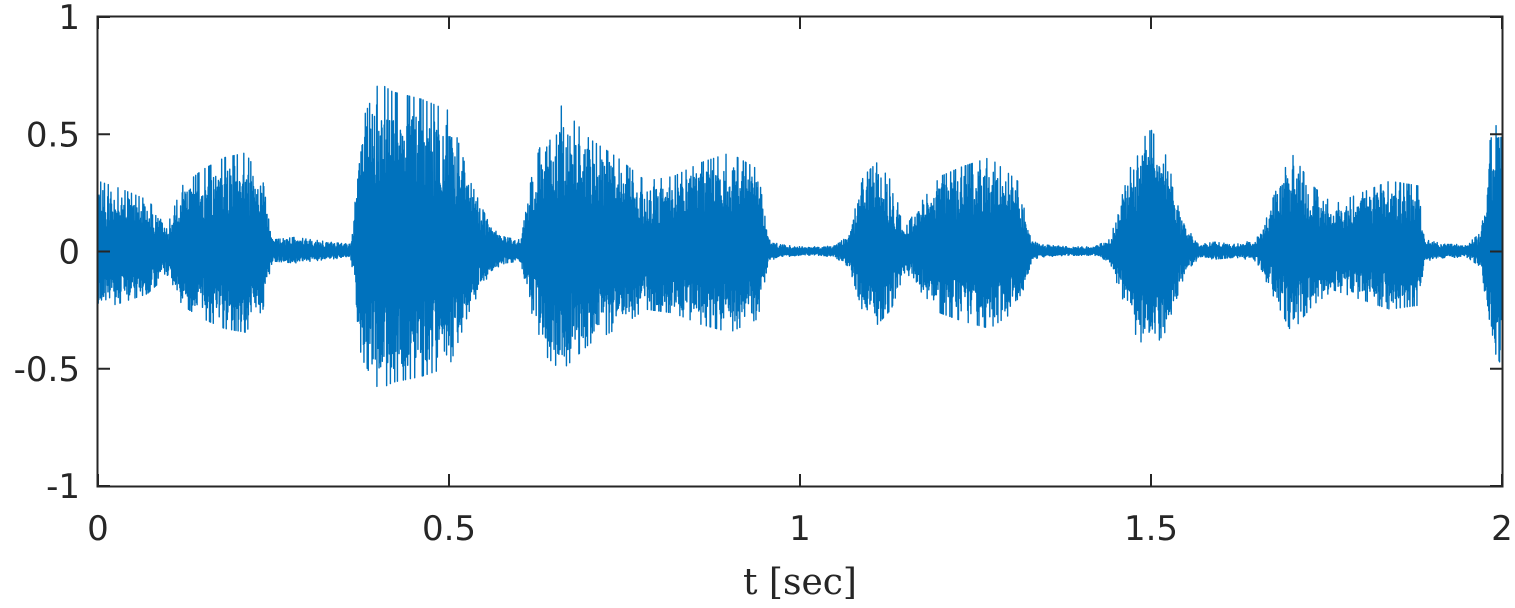 Image resolution: width=1515 pixels, height=608 pixels. Describe the element at coordinates (69, 19) in the screenshot. I see `y-tick-label: 1` at that location.